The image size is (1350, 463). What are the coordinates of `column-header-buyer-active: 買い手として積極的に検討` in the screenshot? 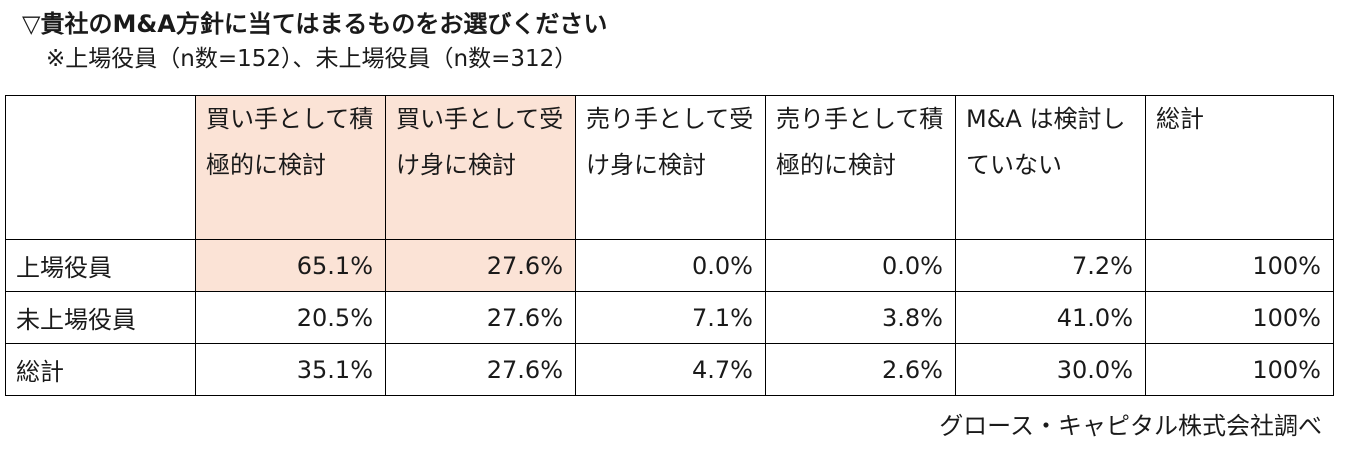 It's located at (290, 167).